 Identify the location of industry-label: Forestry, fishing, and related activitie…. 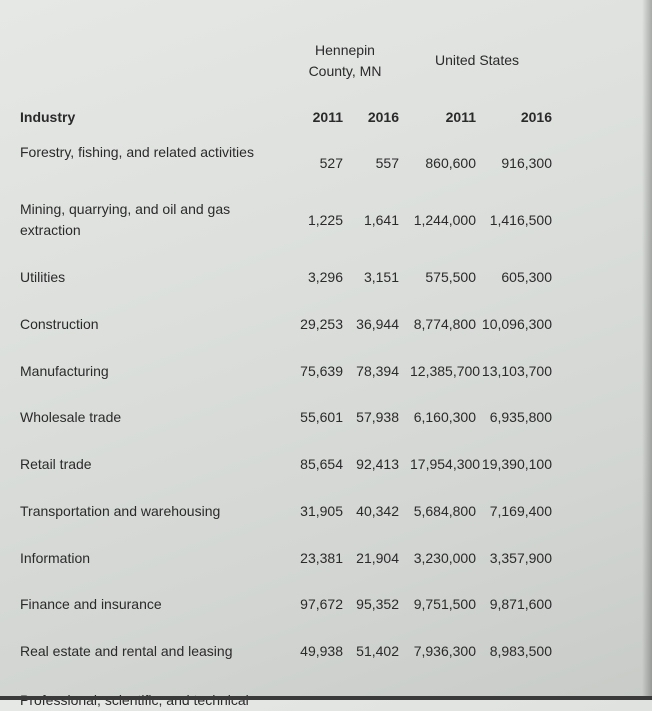
(137, 152).